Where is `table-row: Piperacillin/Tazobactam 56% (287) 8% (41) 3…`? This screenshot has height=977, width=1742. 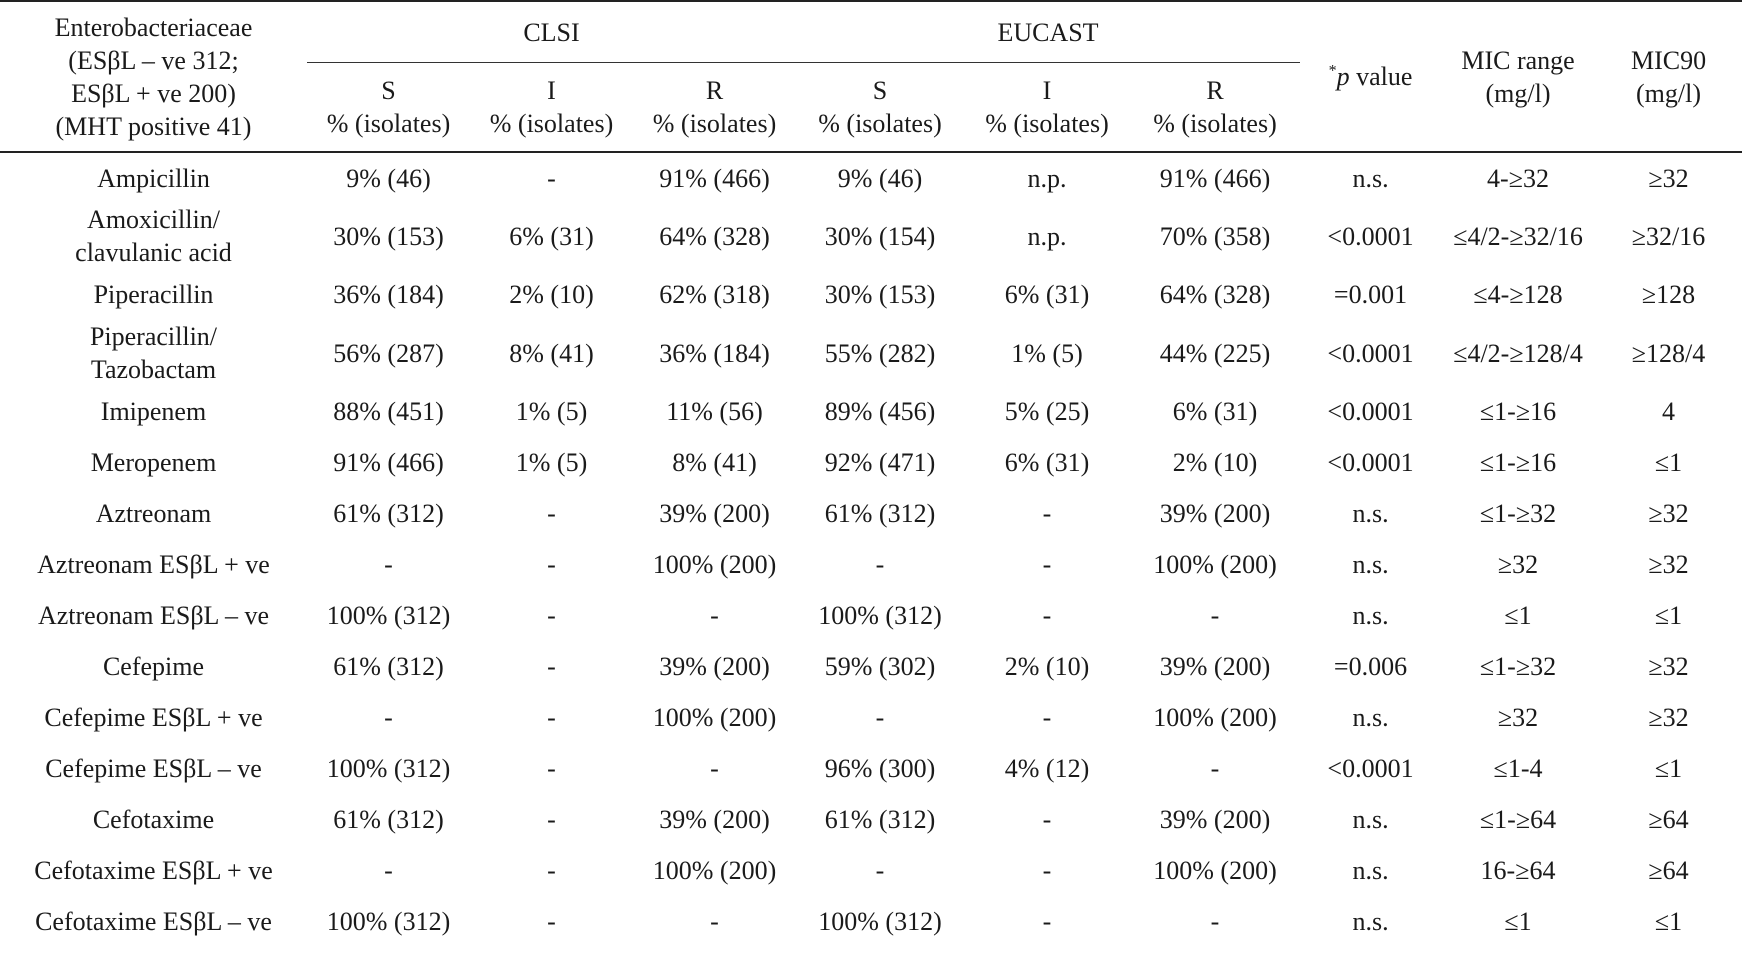 table-row: Piperacillin/Tazobactam 56% (287) 8% (41) 3… is located at coordinates (871, 353).